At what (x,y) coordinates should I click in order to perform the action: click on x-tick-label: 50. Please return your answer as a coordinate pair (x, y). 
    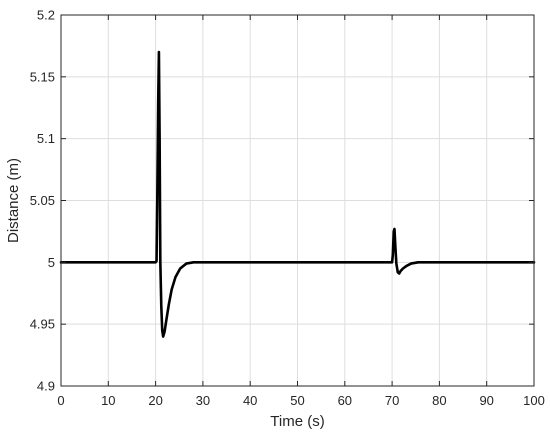
    Looking at the image, I should click on (297, 400).